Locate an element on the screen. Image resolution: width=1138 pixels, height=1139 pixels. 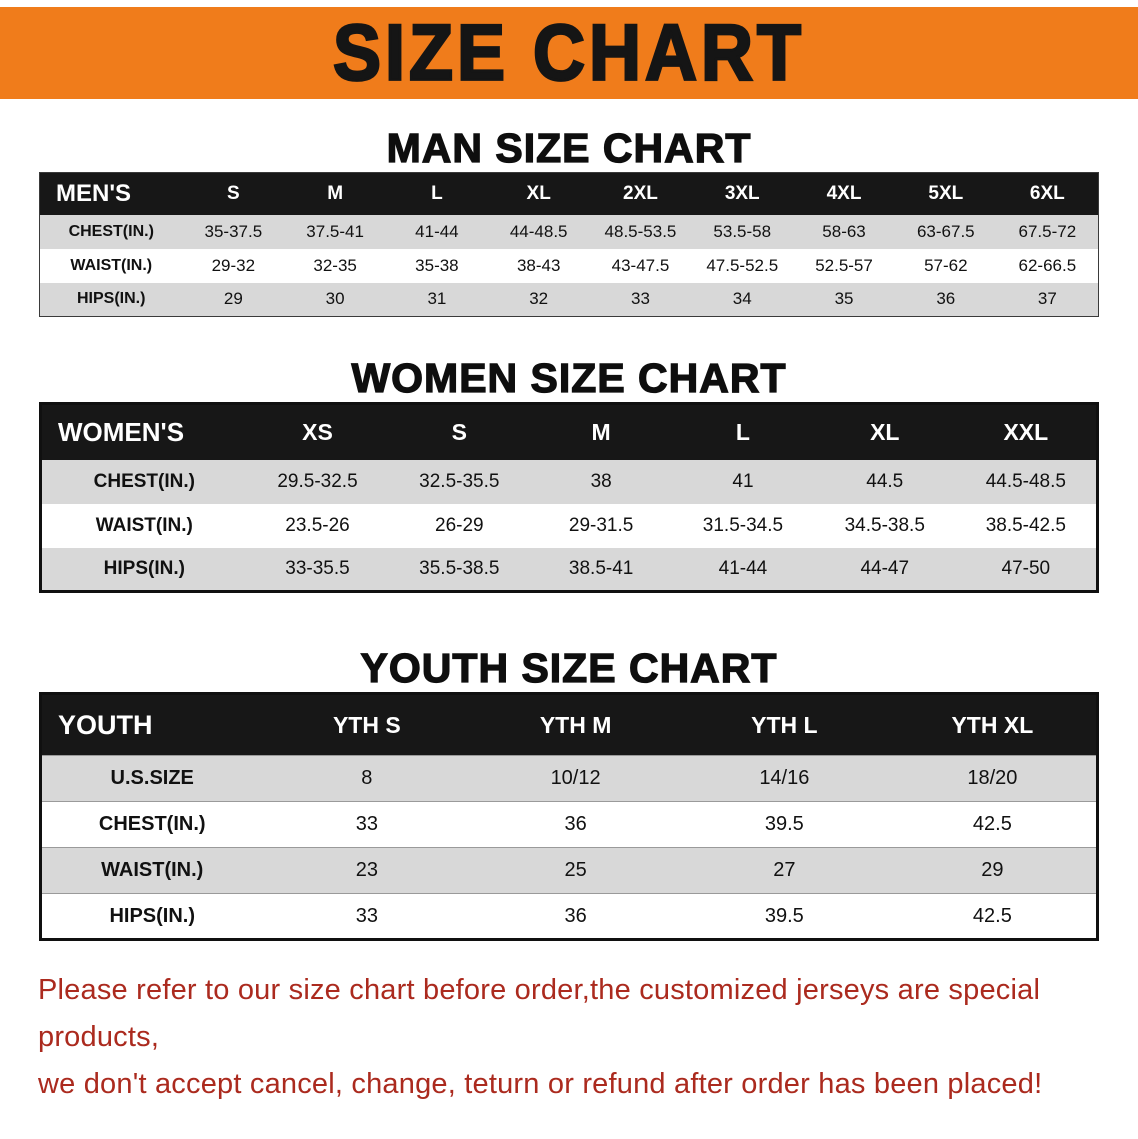
table-title-cell: YOUTH is located at coordinates (151, 724).